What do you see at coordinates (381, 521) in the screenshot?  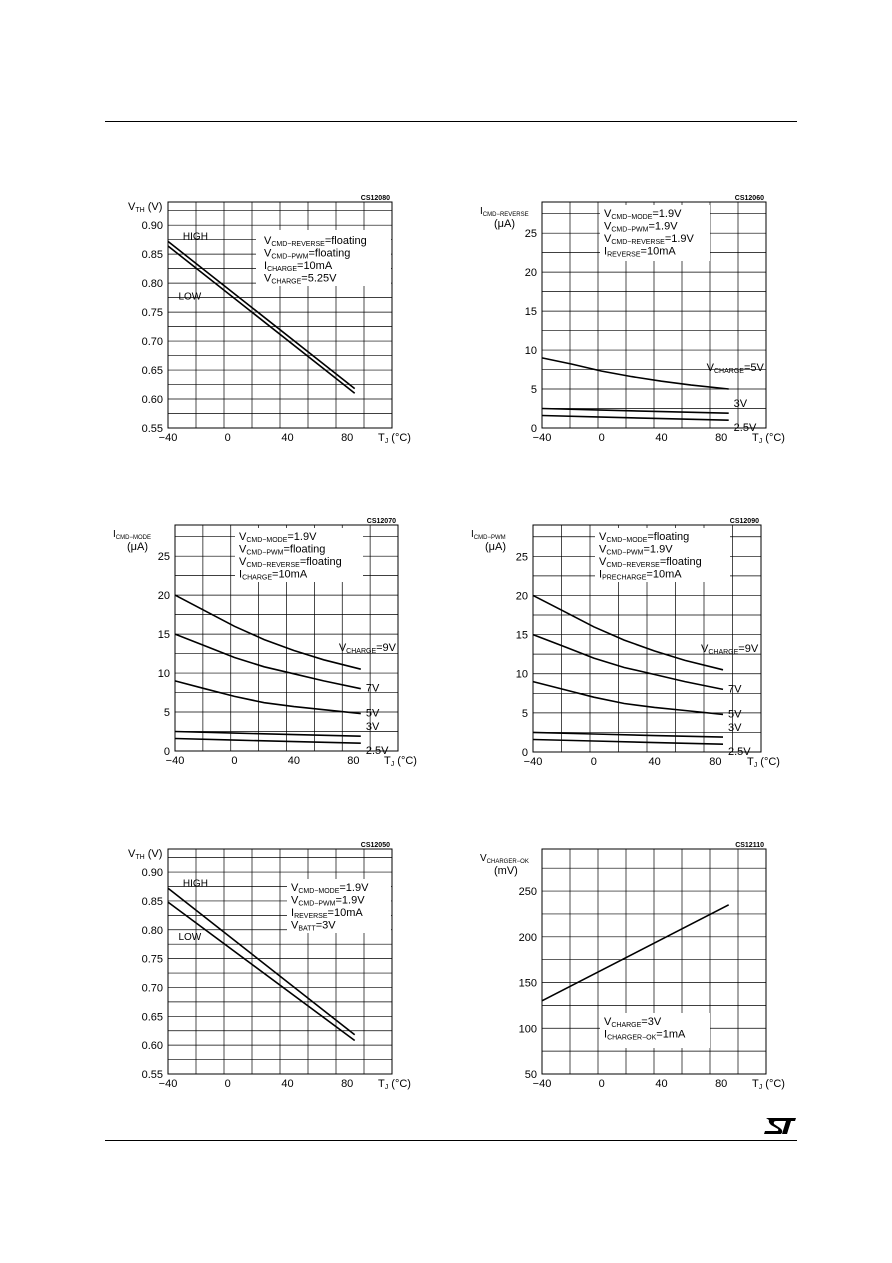 I see `chart-code-label: CS12070` at bounding box center [381, 521].